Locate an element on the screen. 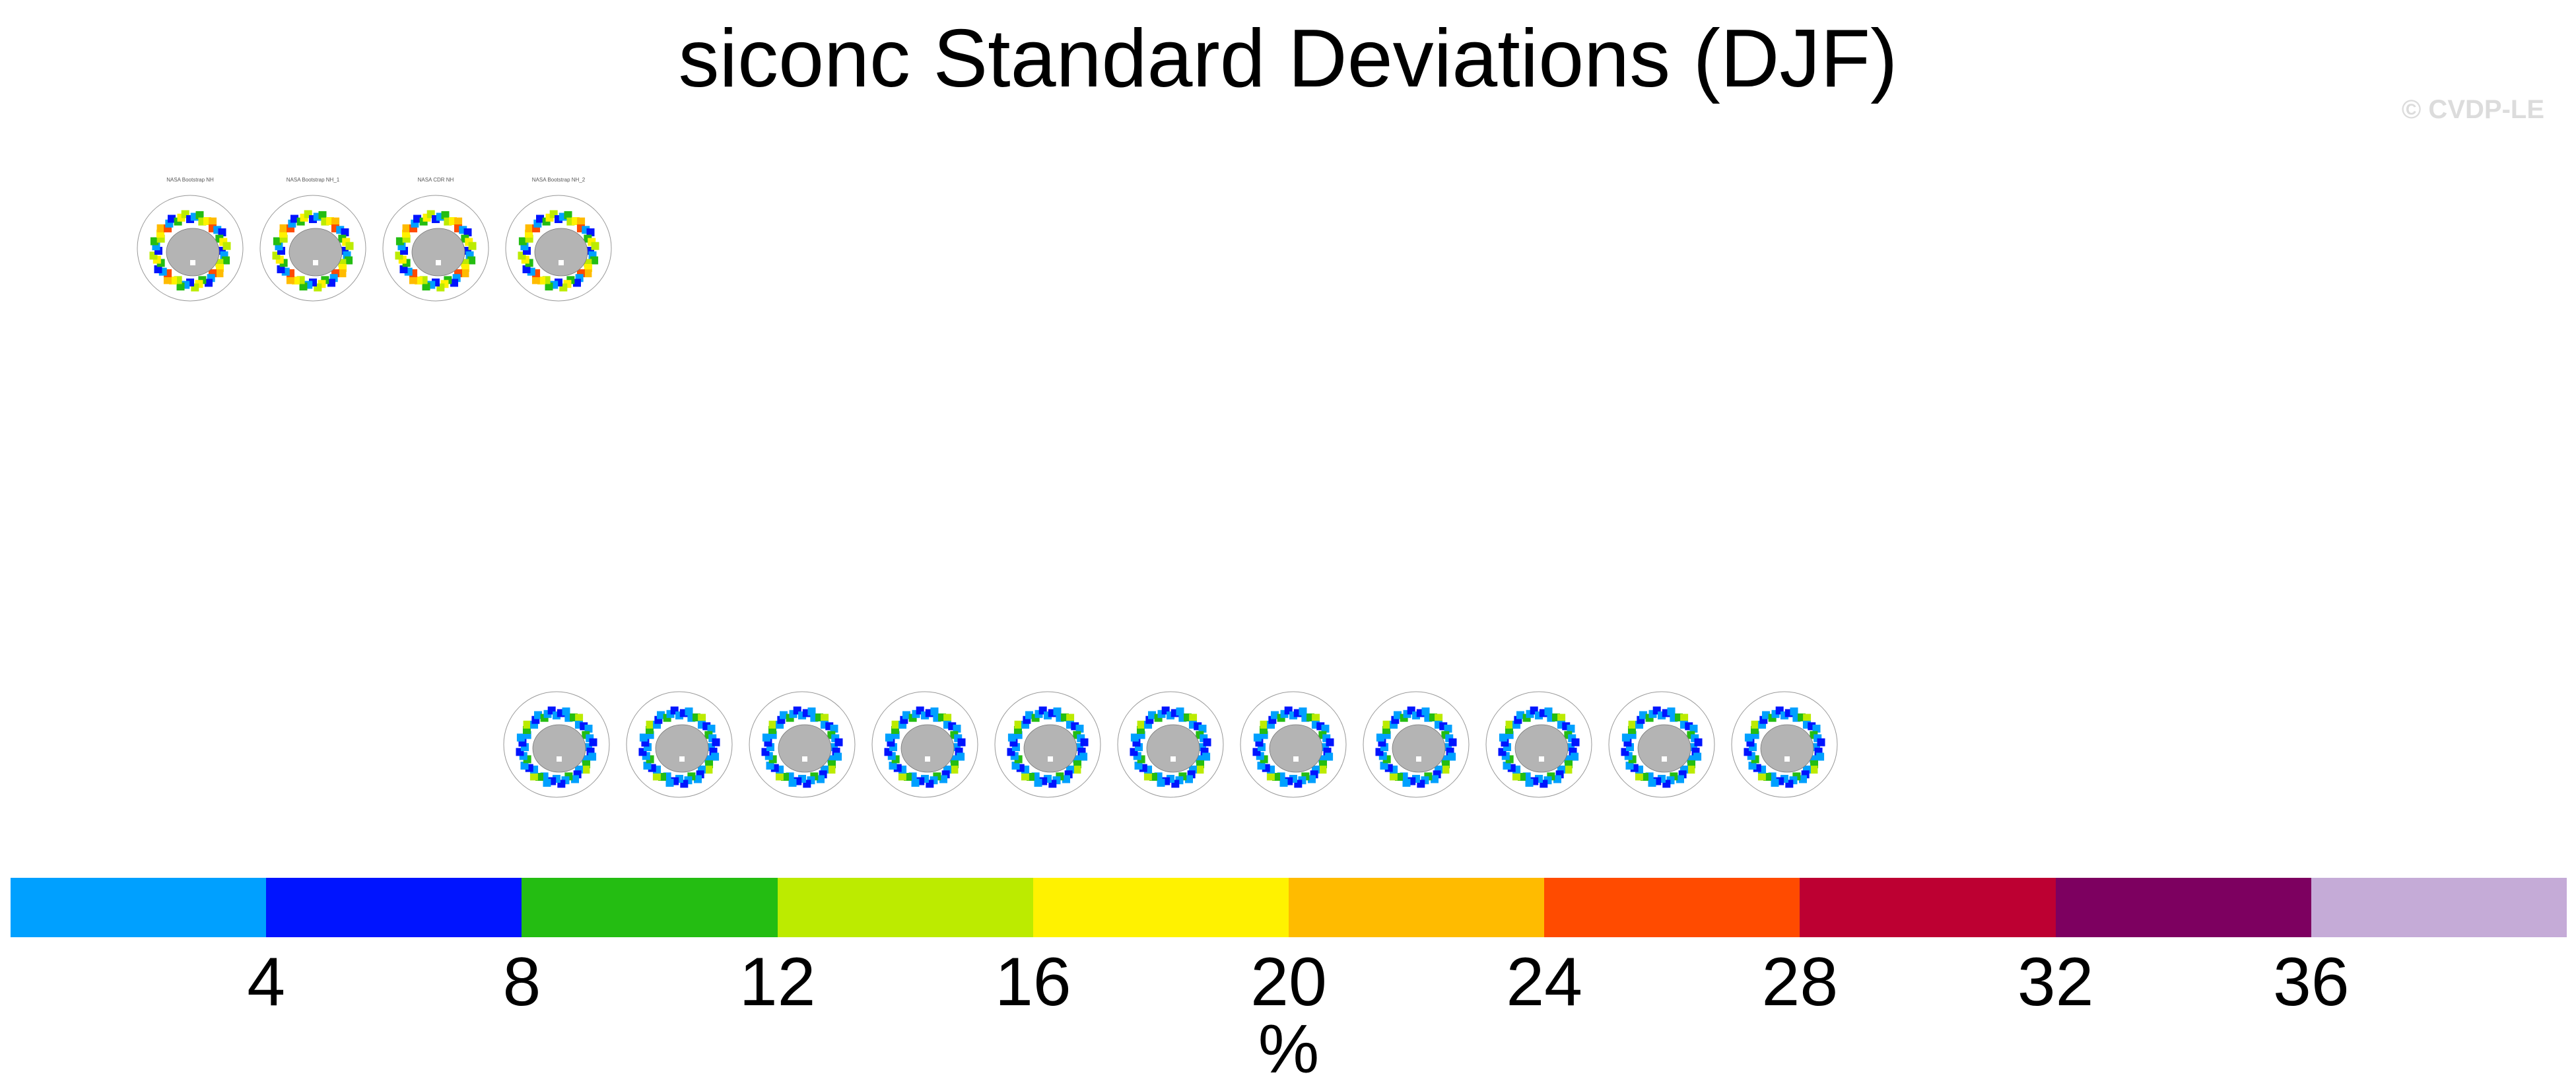  map-panel-title: NASA CDR NH is located at coordinates (435, 180).